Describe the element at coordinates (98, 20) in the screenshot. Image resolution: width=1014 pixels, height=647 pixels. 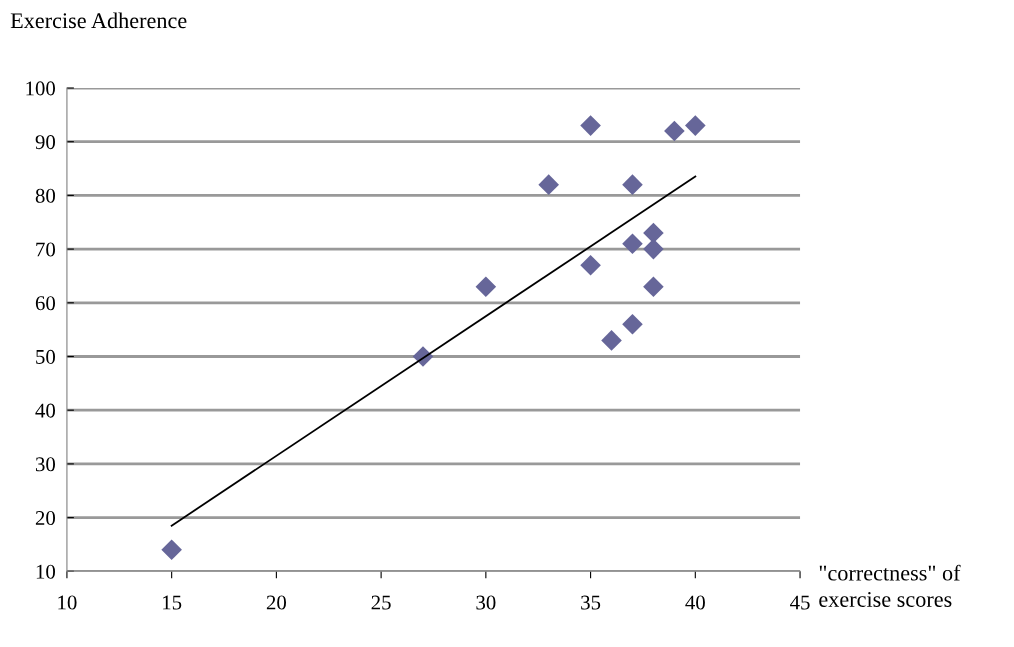
I see `y-axis-title: Exercise Adherence` at that location.